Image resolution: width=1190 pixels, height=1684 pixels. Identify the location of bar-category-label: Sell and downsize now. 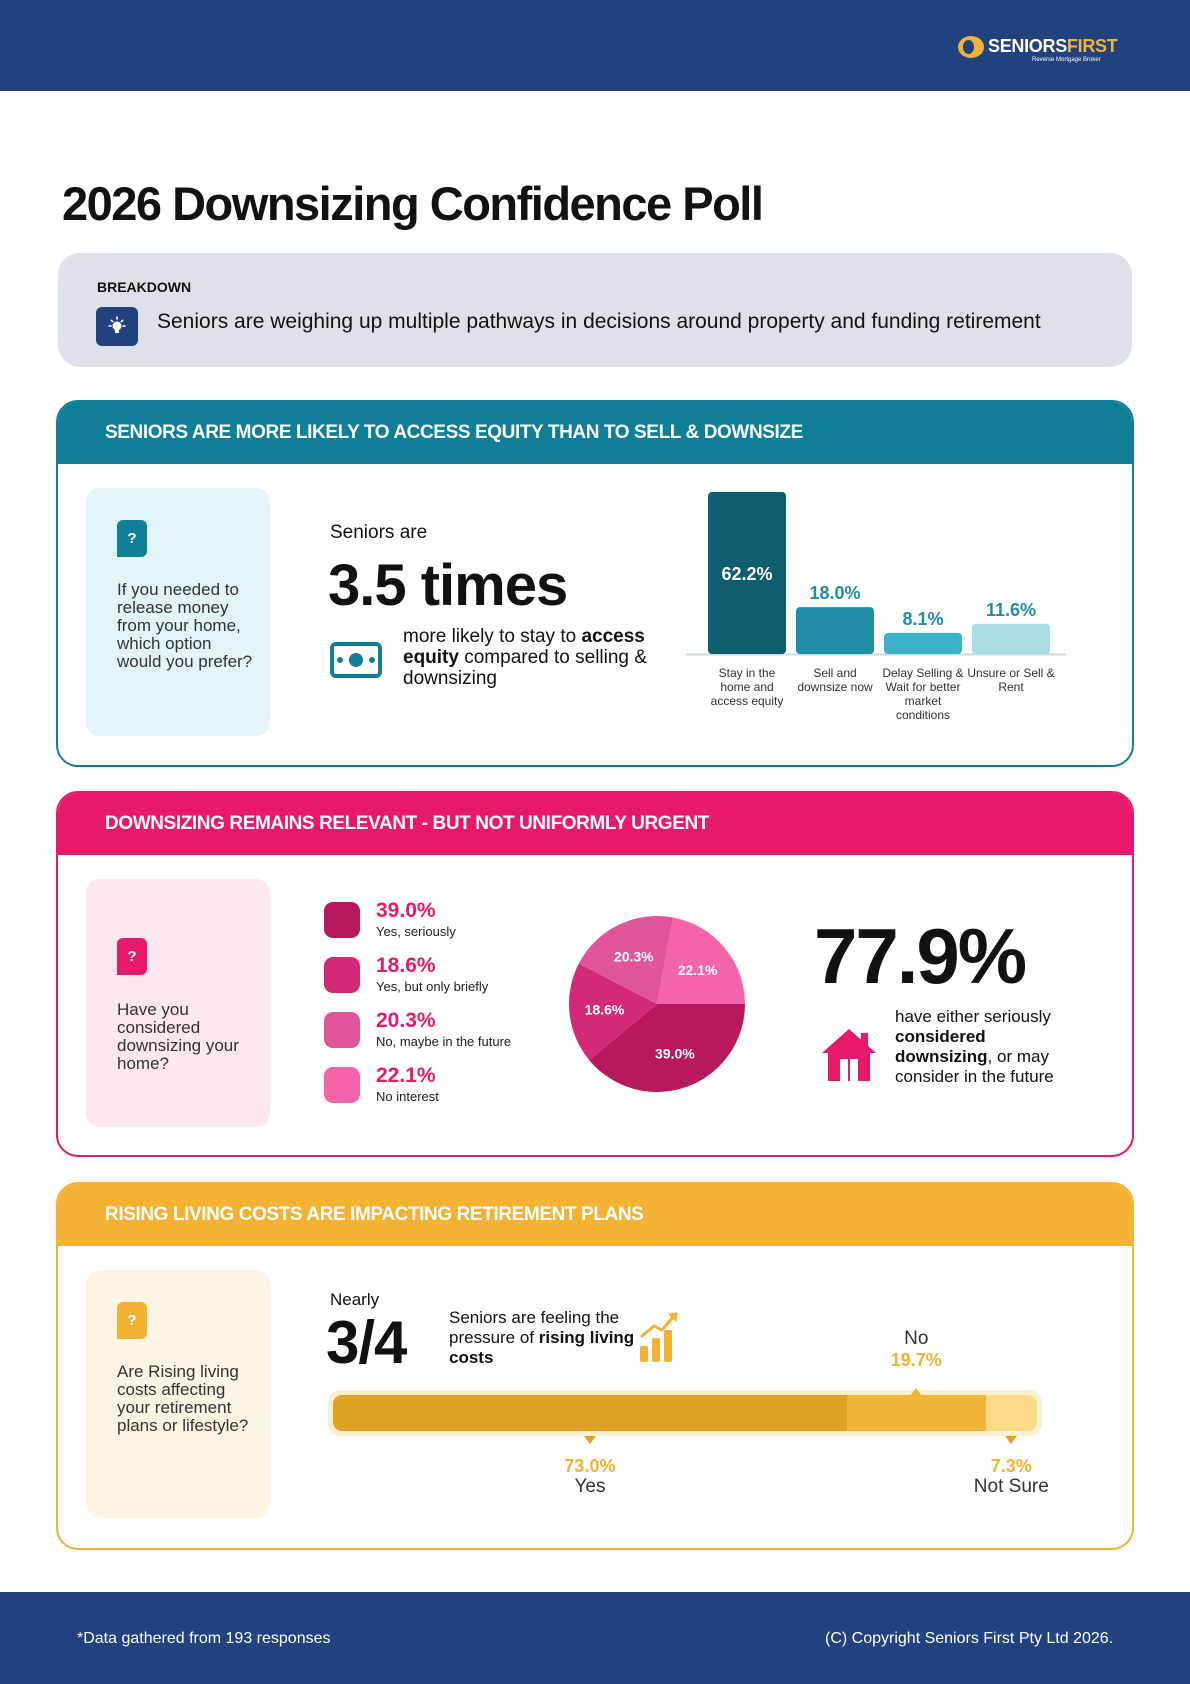
(835, 680).